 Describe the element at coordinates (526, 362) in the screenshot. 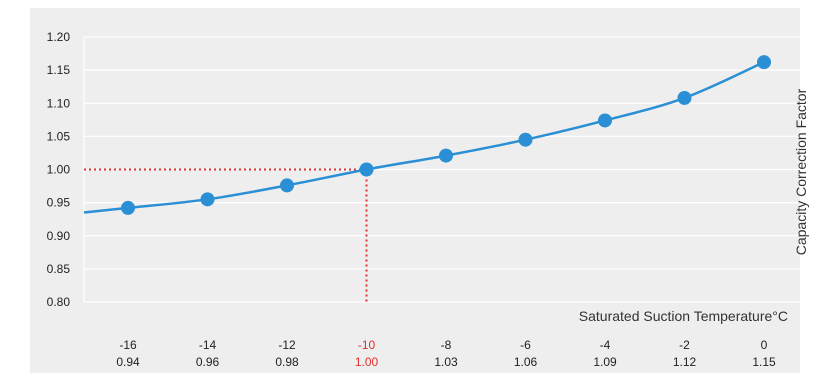

I see `value-label: 1.06` at that location.